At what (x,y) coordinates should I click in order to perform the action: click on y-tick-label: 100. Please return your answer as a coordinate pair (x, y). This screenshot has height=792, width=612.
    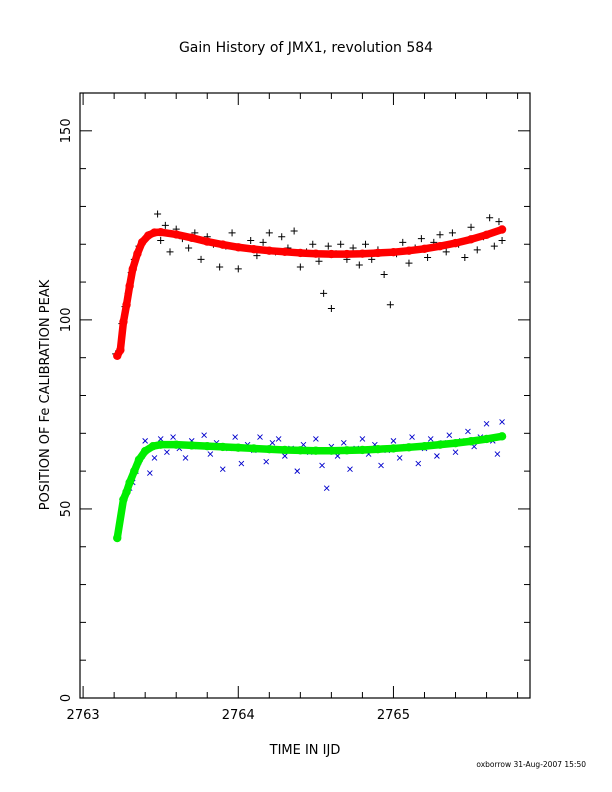
    Looking at the image, I should click on (66, 319).